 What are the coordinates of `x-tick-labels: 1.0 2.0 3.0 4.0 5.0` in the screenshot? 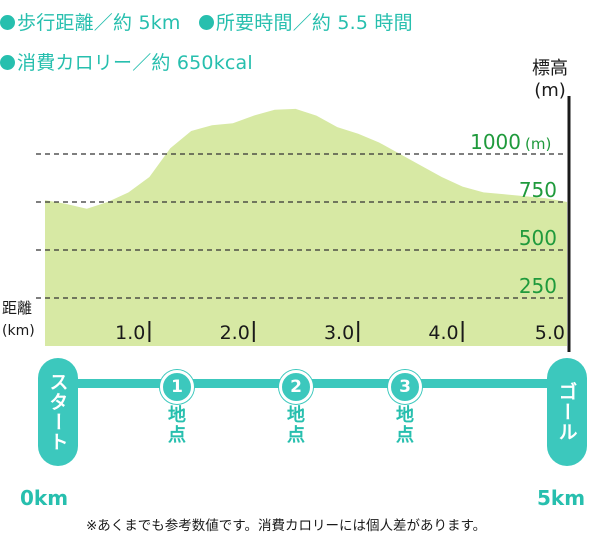 It's located at (340, 332).